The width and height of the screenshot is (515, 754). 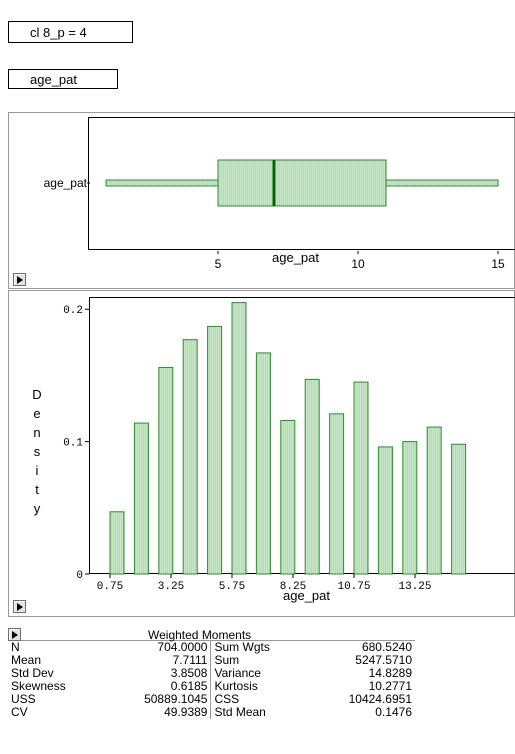 What do you see at coordinates (157, 699) in the screenshot?
I see `moments-value: 50889.1045` at bounding box center [157, 699].